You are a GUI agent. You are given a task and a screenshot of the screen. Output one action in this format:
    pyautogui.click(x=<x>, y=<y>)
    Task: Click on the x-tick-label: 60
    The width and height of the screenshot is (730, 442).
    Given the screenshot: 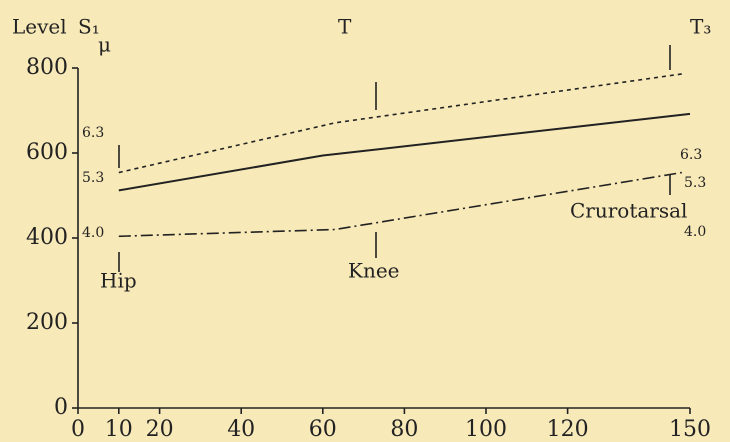 What is the action you would take?
    pyautogui.click(x=323, y=429)
    